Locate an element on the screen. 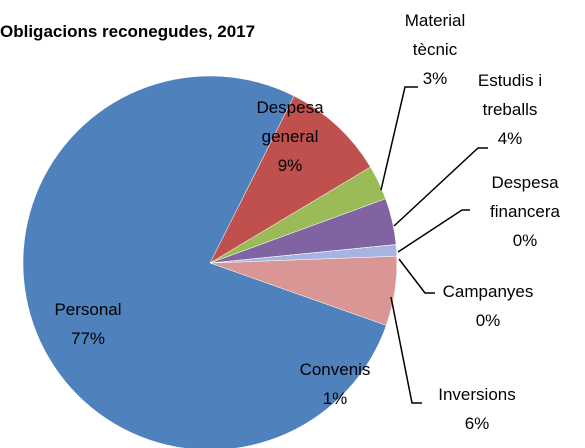 The width and height of the screenshot is (585, 448). pie-slice is located at coordinates (290, 179).